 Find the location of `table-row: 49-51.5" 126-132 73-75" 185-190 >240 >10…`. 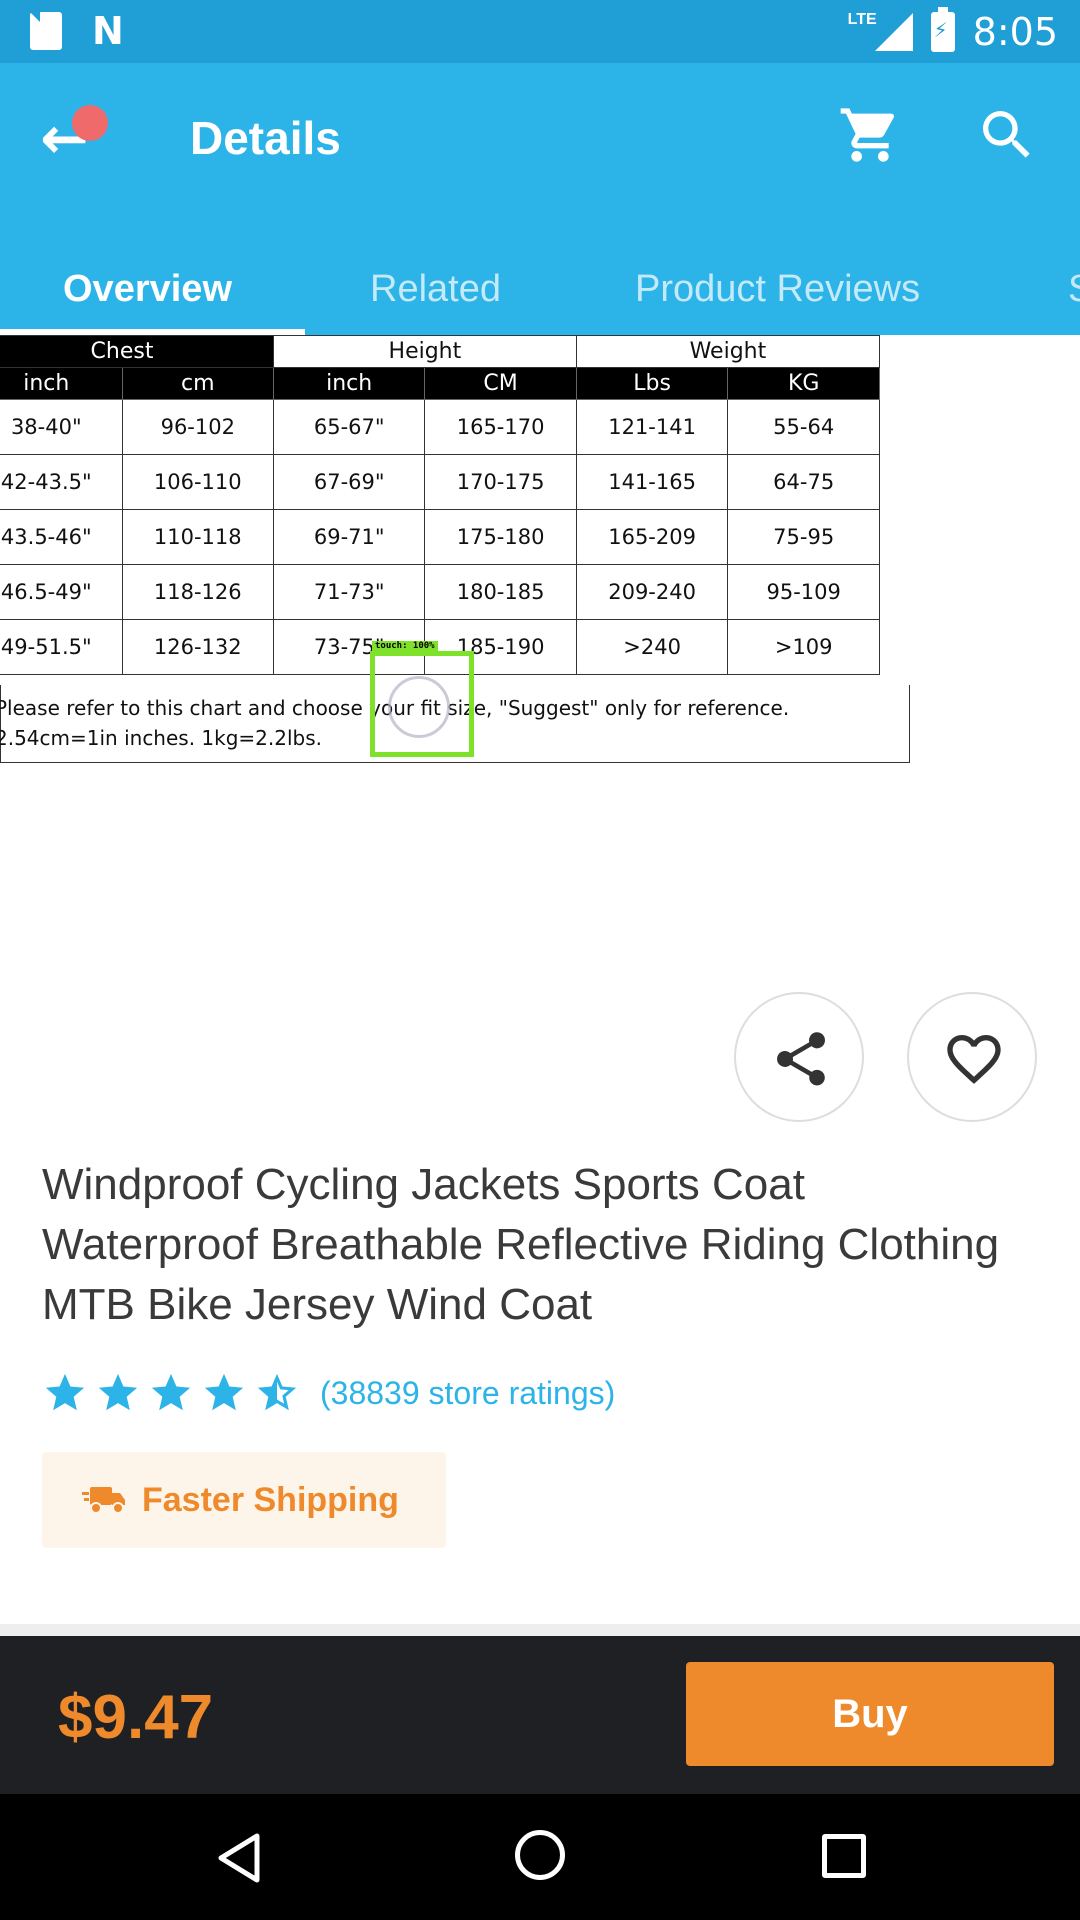

table-row: 49-51.5" 126-132 73-75" 185-190 >240 >10… is located at coordinates (440, 647).